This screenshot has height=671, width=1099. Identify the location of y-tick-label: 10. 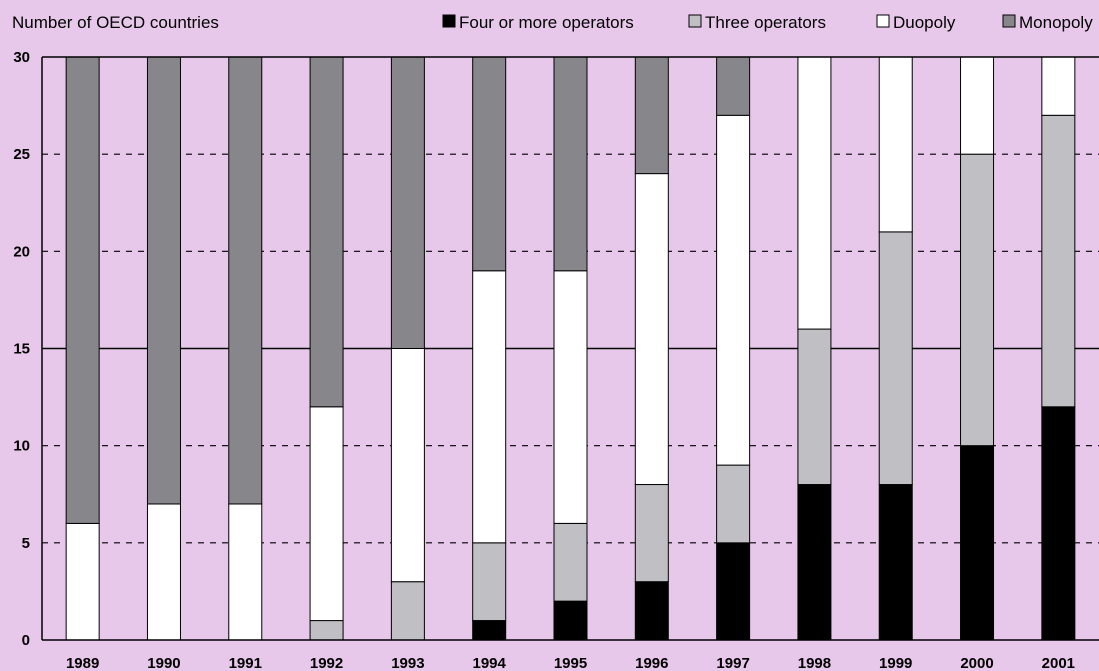
(21, 446).